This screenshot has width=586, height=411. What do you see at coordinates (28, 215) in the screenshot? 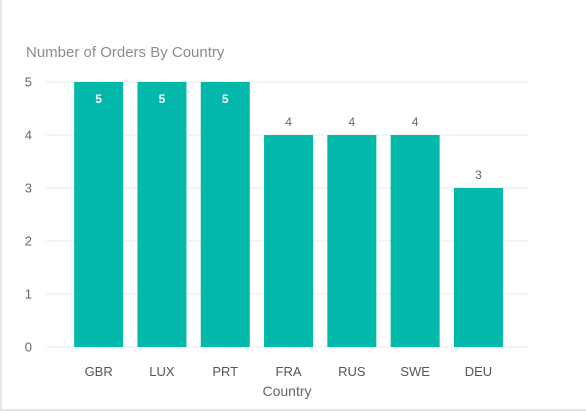
I see `y-axis-ticks: 0 1 2 3 4 5` at bounding box center [28, 215].